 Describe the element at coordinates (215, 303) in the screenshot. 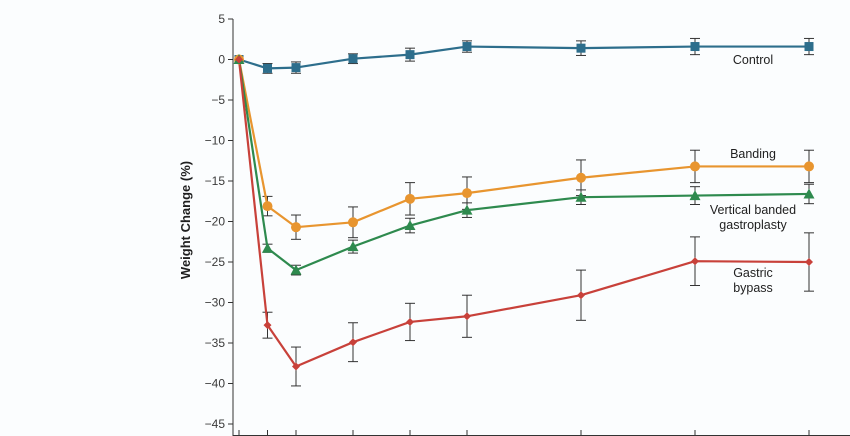

I see `y-tick-label: −30` at that location.